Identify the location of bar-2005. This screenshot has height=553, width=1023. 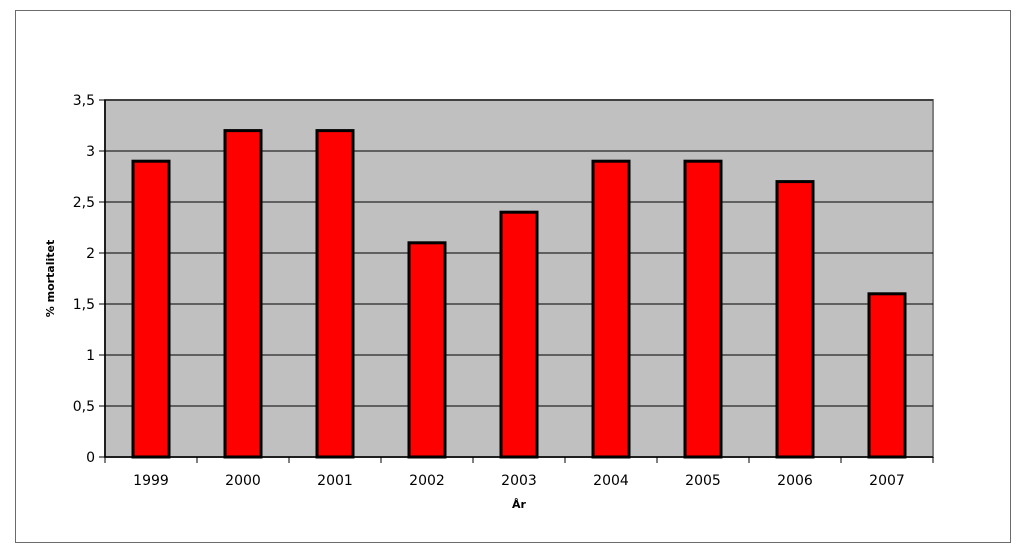
(703, 309).